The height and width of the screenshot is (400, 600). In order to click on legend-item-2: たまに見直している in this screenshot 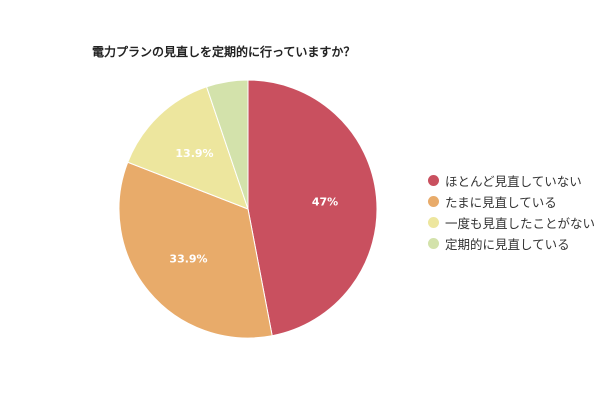, I will do `click(511, 201)`.